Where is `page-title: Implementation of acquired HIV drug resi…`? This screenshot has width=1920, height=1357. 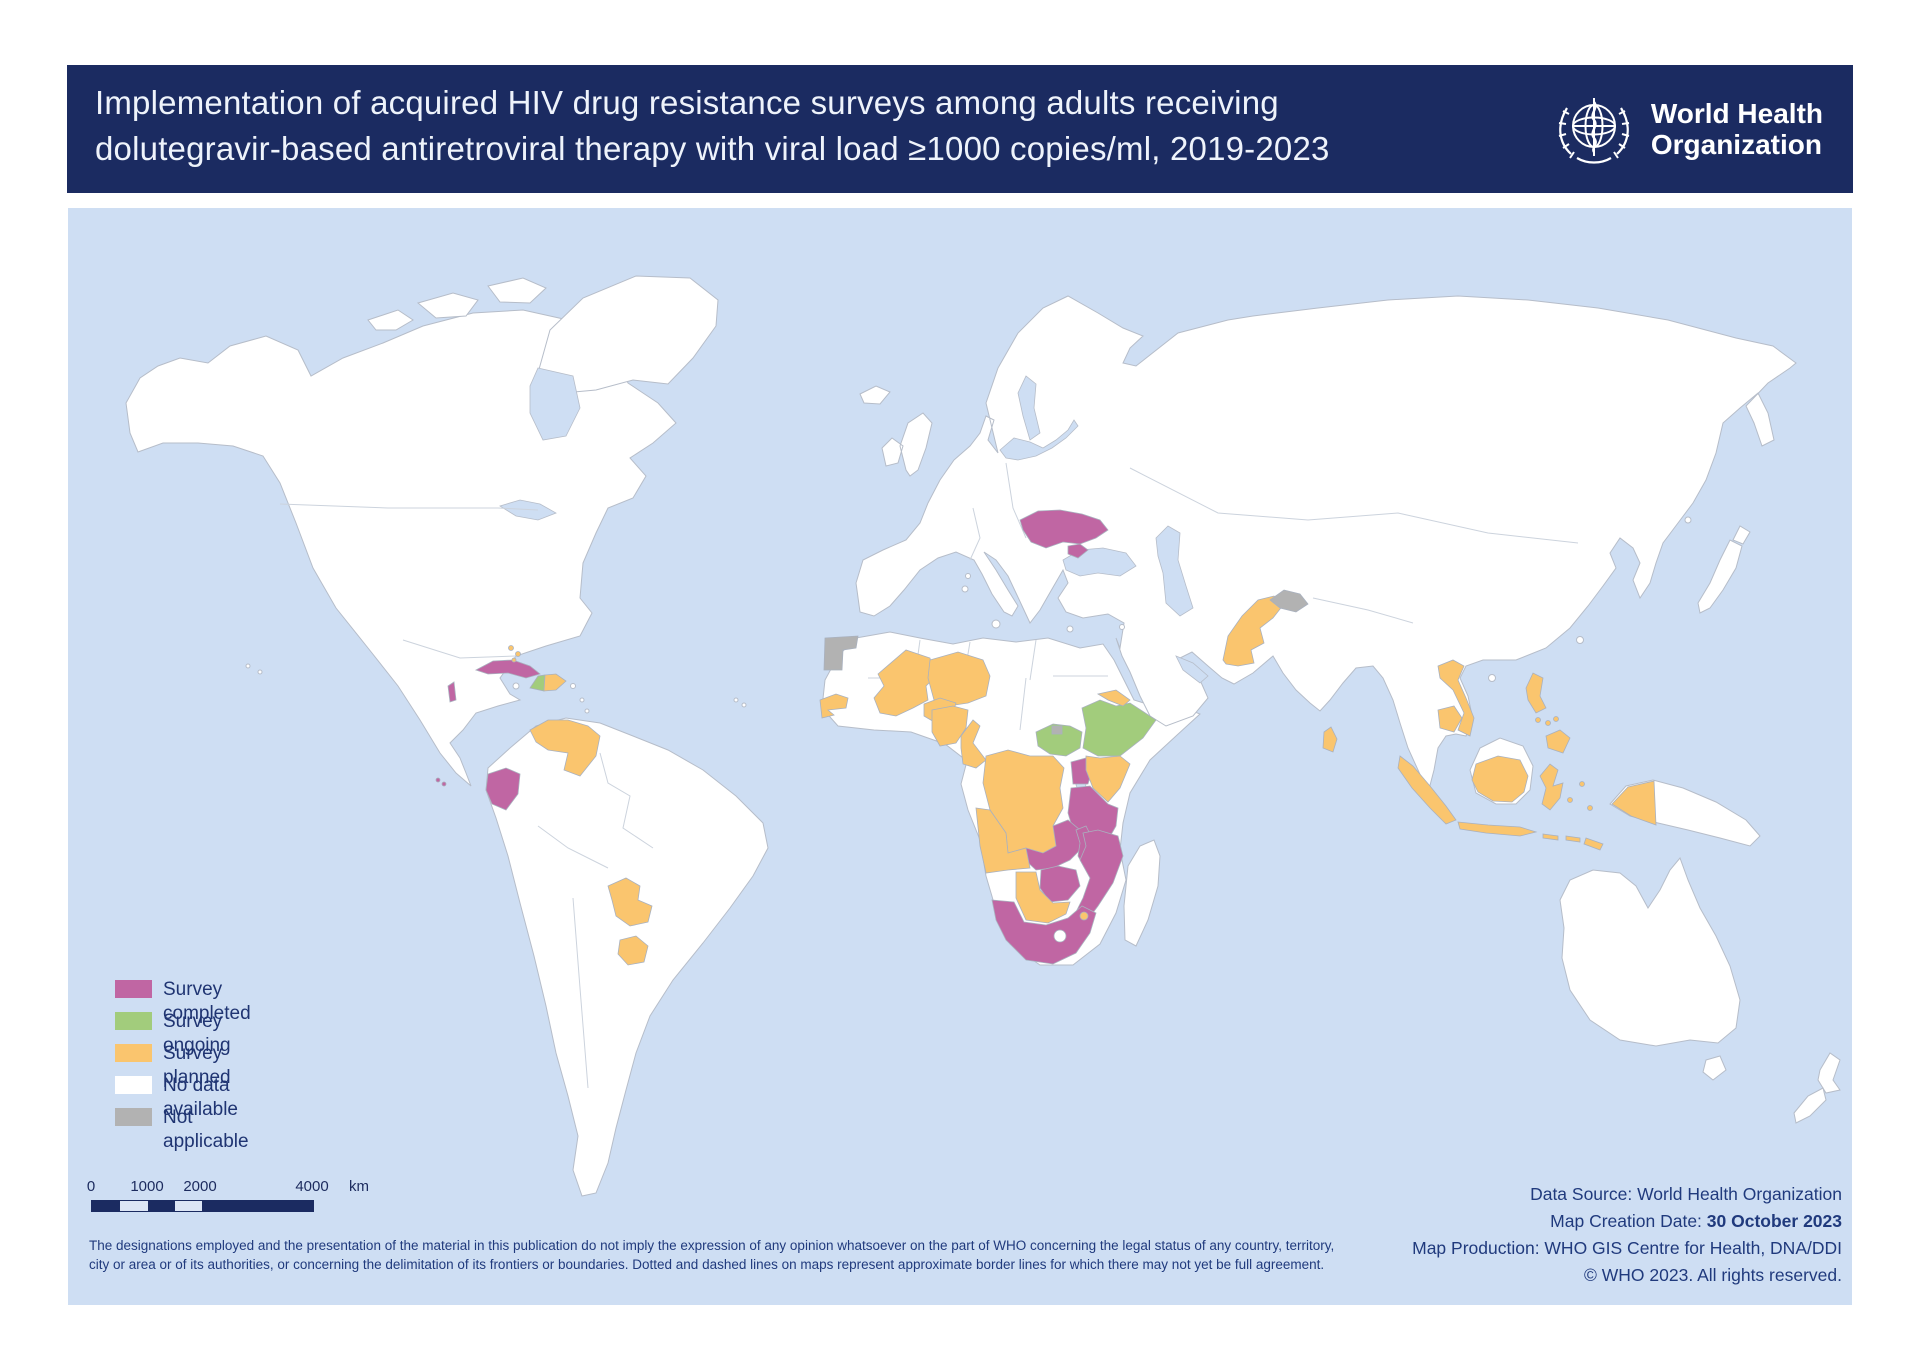 page-title: Implementation of acquired HIV drug resi… is located at coordinates (712, 126).